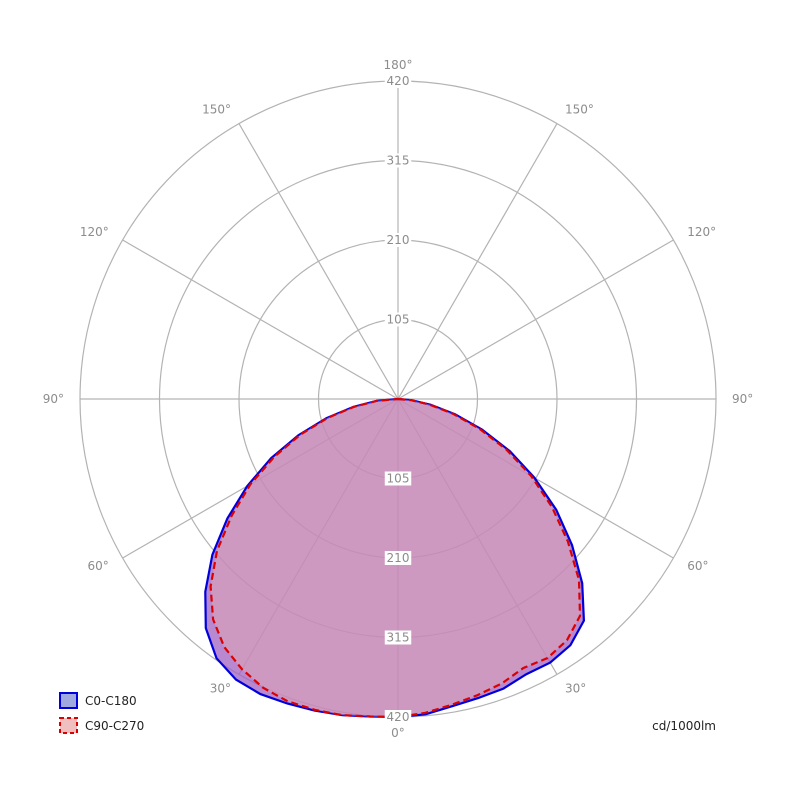 This screenshot has height=800, width=800. I want to click on angle-label-150-right: 150°, so click(579, 110).